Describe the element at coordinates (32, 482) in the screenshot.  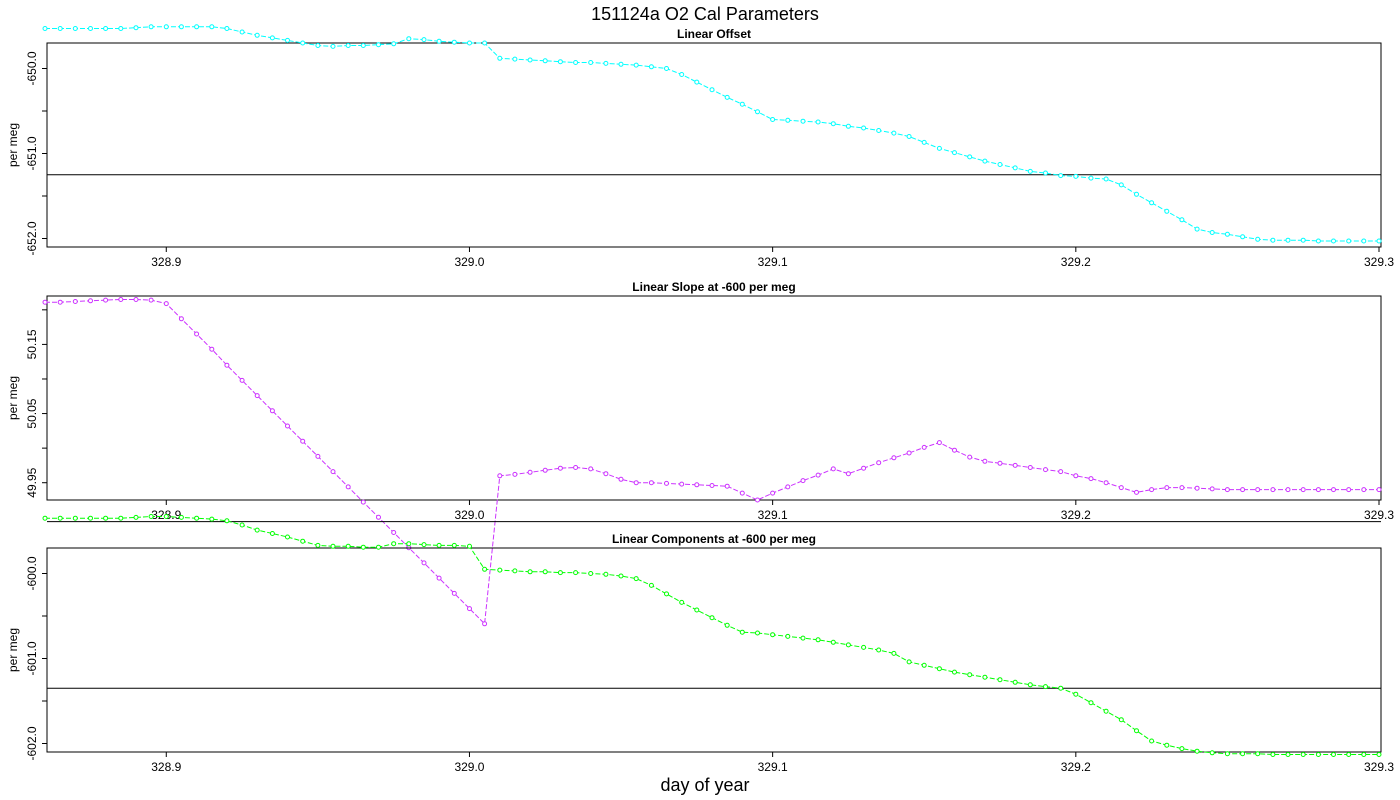
I see `y-tick-label: 49.95` at that location.